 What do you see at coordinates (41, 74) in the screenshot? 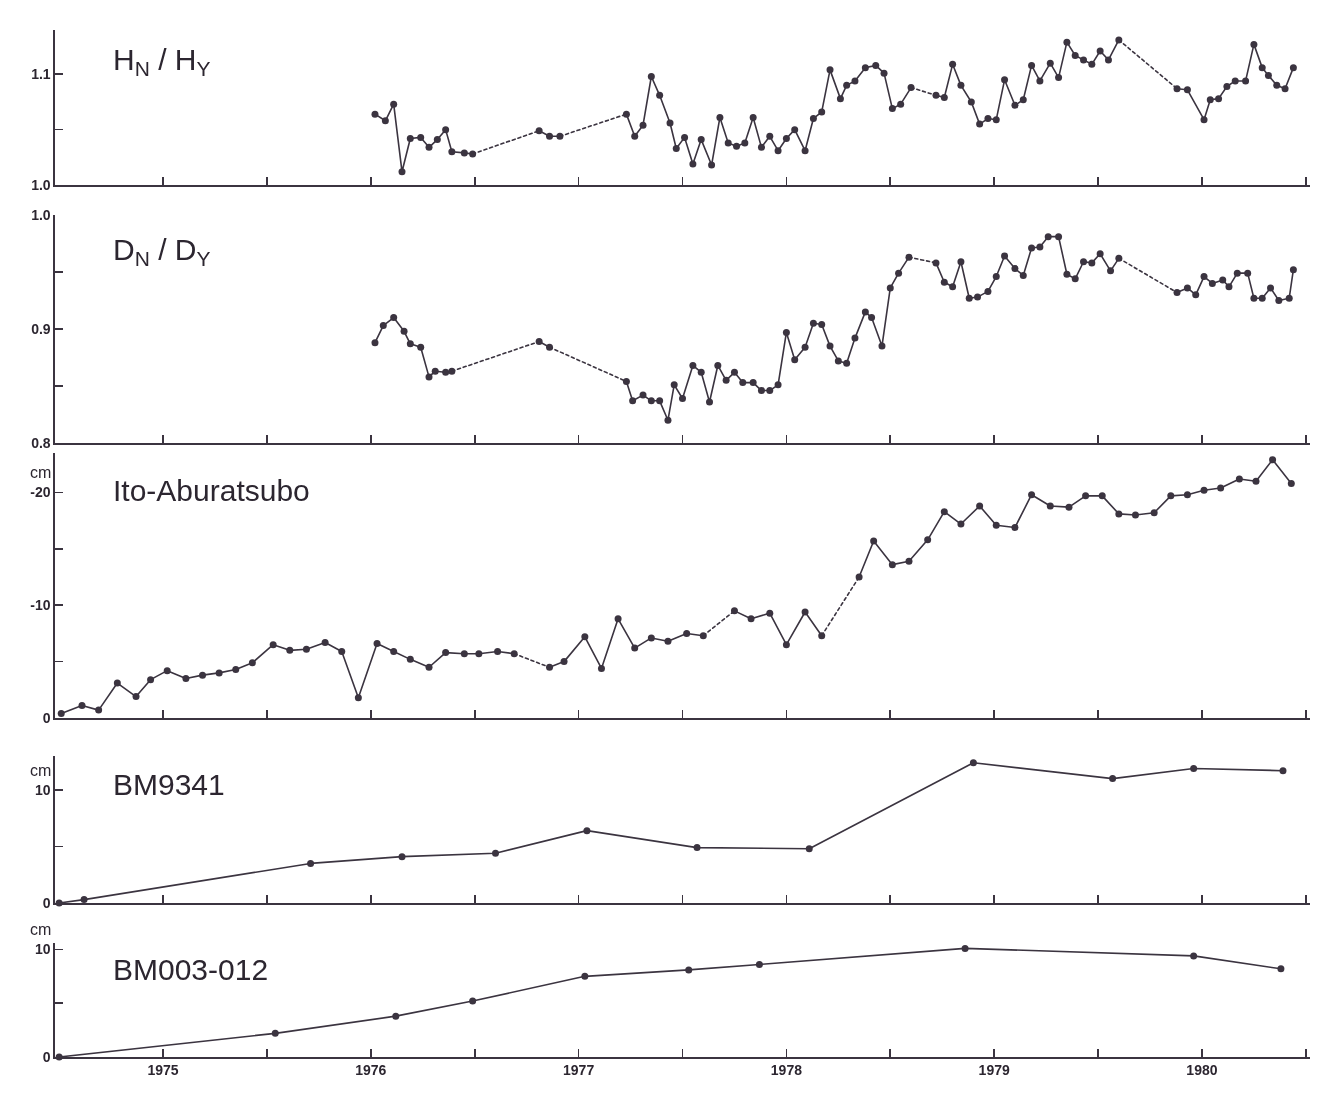
I see `y-tick-label: 1.1` at bounding box center [41, 74].